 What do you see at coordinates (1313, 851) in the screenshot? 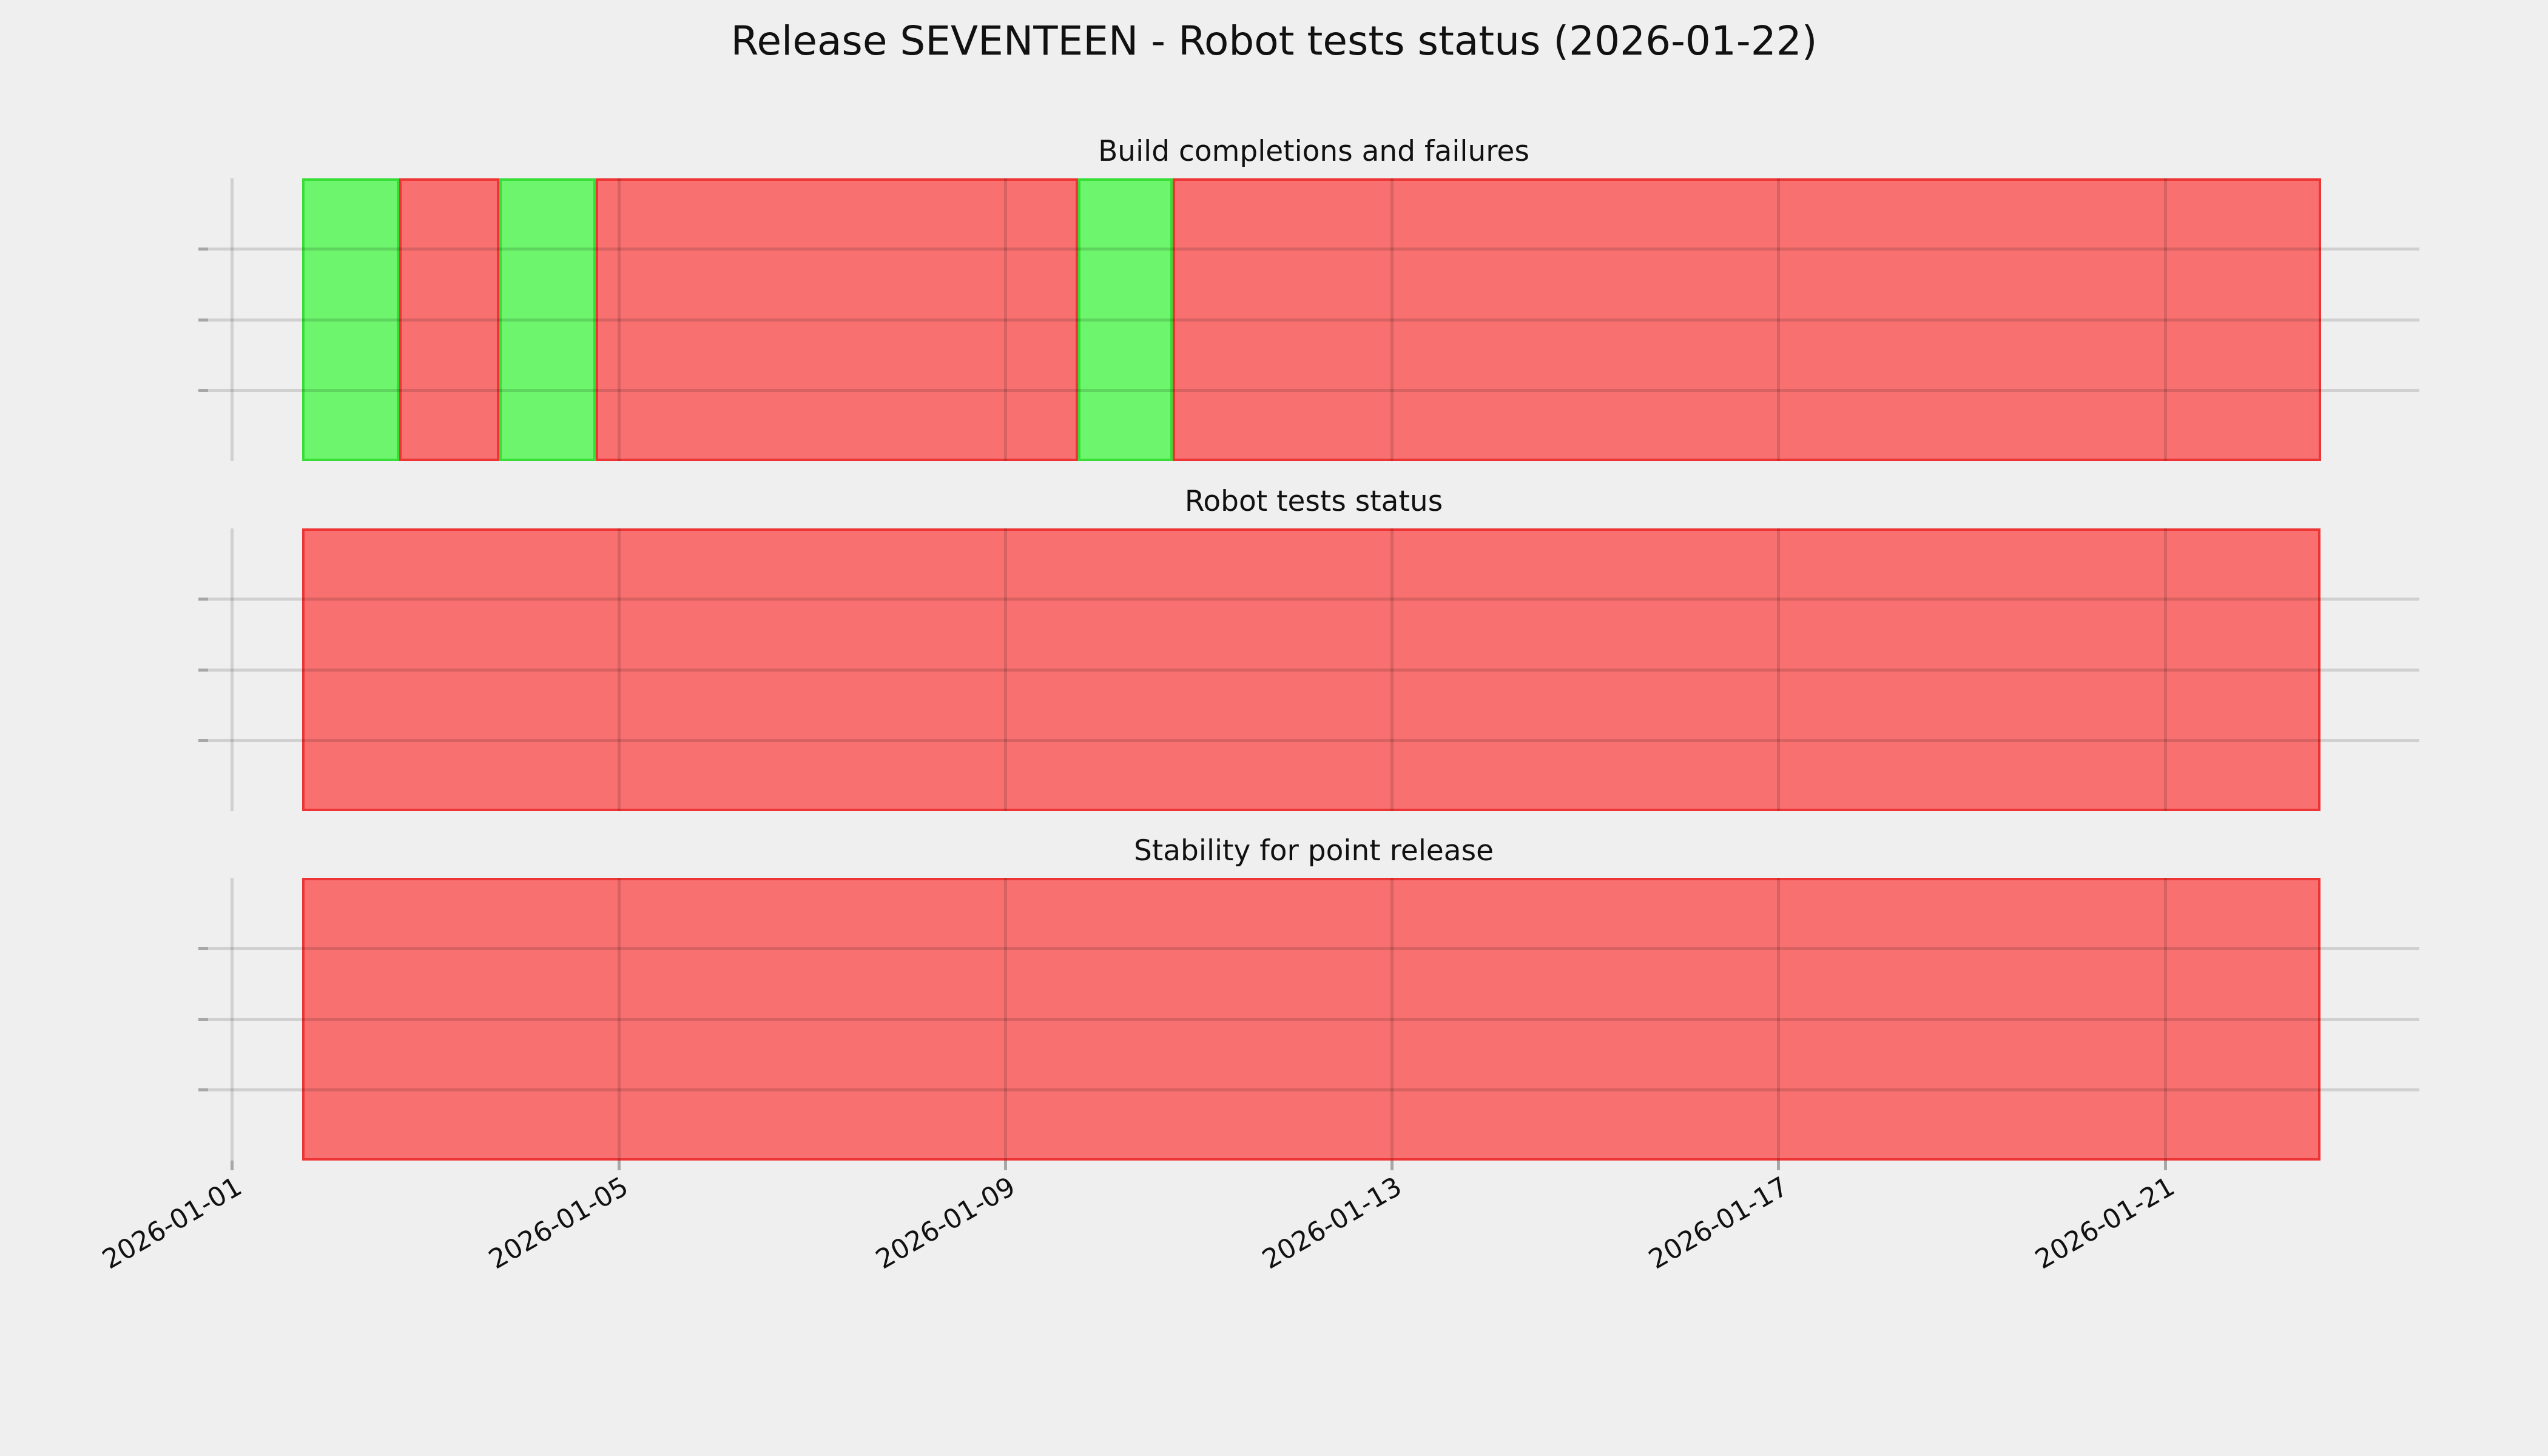
I see `panel-title-stability: Stability for point release` at bounding box center [1313, 851].